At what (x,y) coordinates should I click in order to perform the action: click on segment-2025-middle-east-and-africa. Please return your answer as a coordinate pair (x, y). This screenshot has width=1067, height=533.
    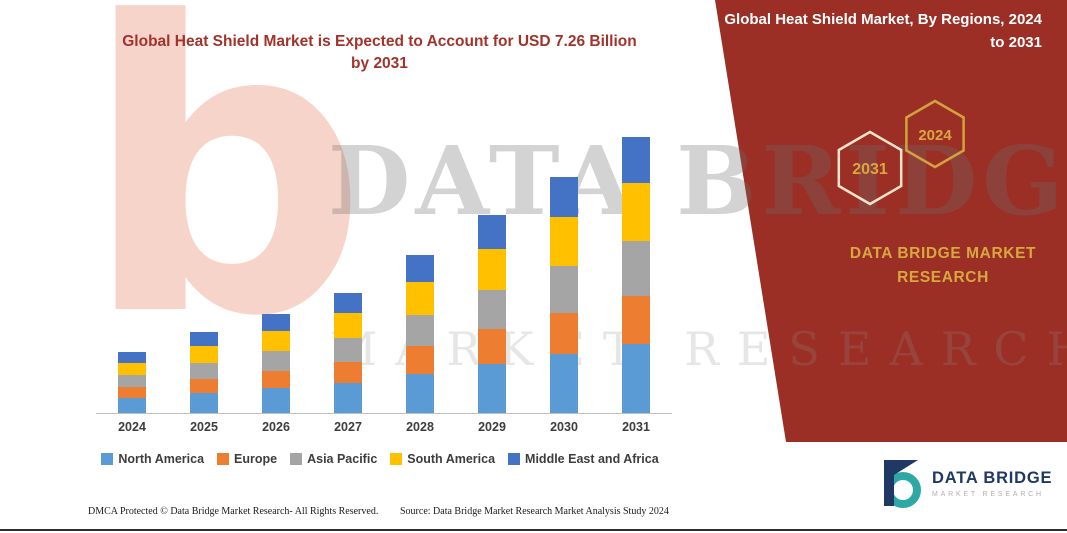
    Looking at the image, I should click on (204, 339).